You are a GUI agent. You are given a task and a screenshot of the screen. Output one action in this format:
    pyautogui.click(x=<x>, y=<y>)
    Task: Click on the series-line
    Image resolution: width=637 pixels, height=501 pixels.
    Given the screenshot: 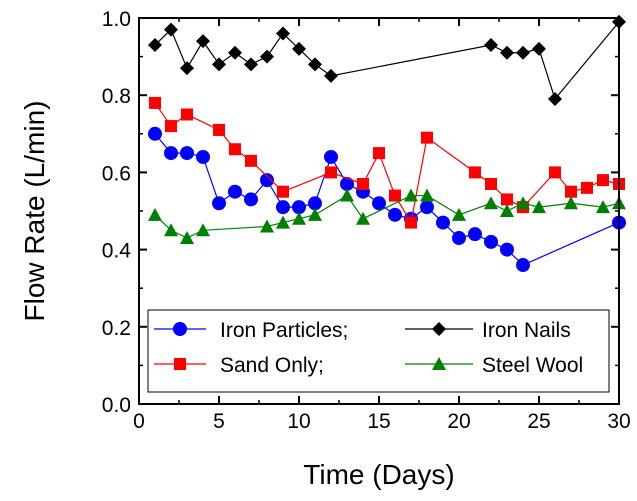 What is the action you would take?
    pyautogui.click(x=387, y=61)
    